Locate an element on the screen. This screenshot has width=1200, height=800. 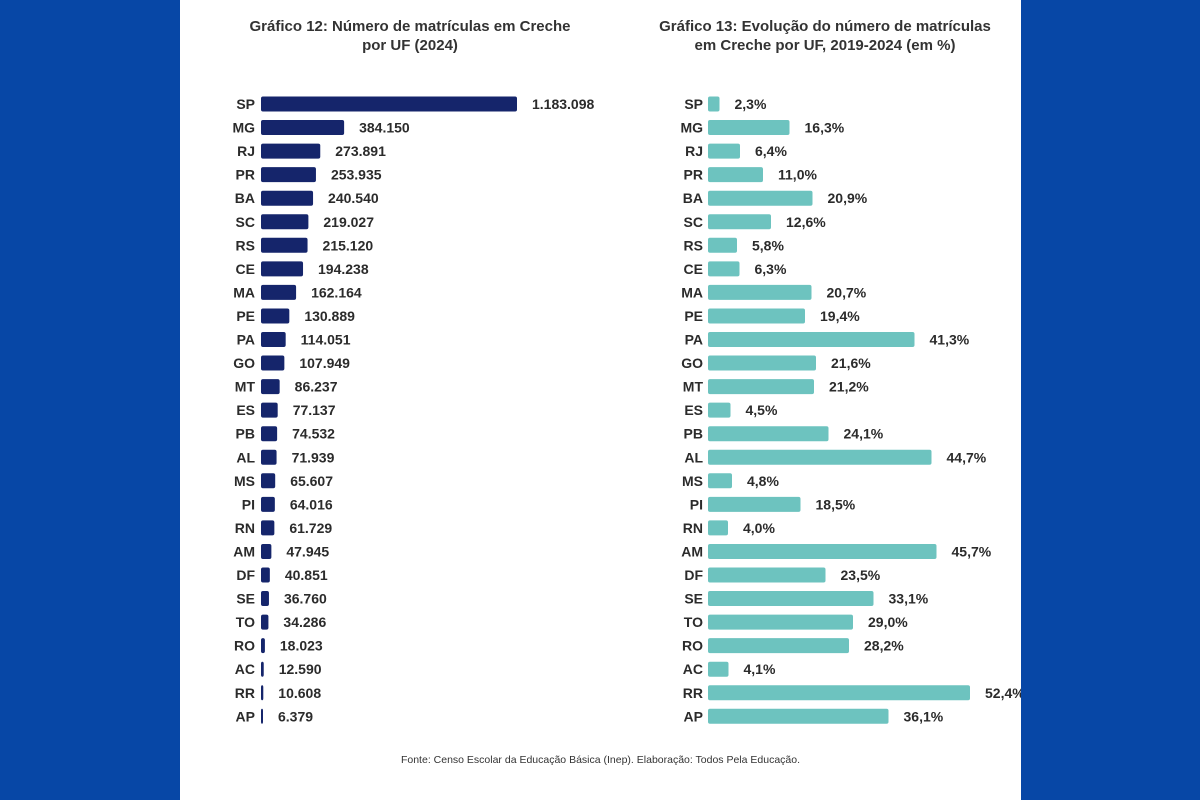
chart-12-category-label: CE is located at coordinates (245, 269).